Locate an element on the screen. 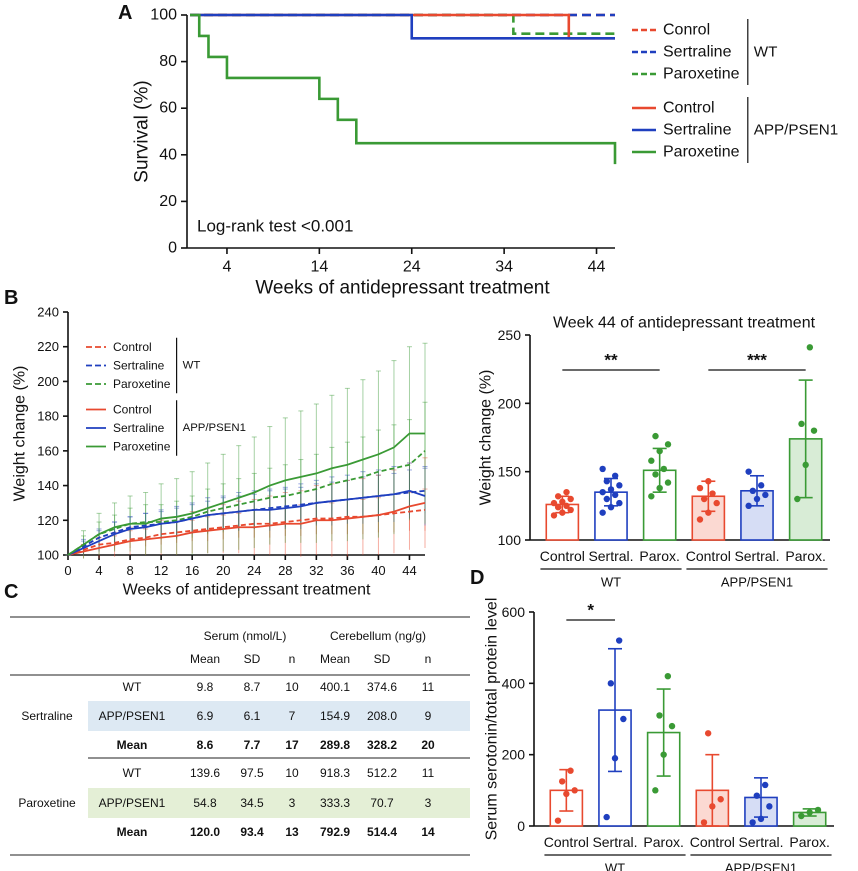 The width and height of the screenshot is (858, 871). table-cell: 6.1 is located at coordinates (252, 716).